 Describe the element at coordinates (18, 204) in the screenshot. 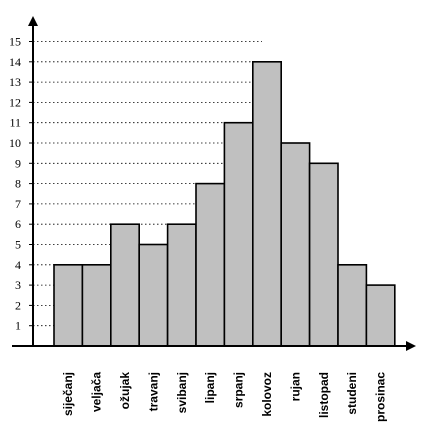

I see `y-tick-label: 7` at that location.